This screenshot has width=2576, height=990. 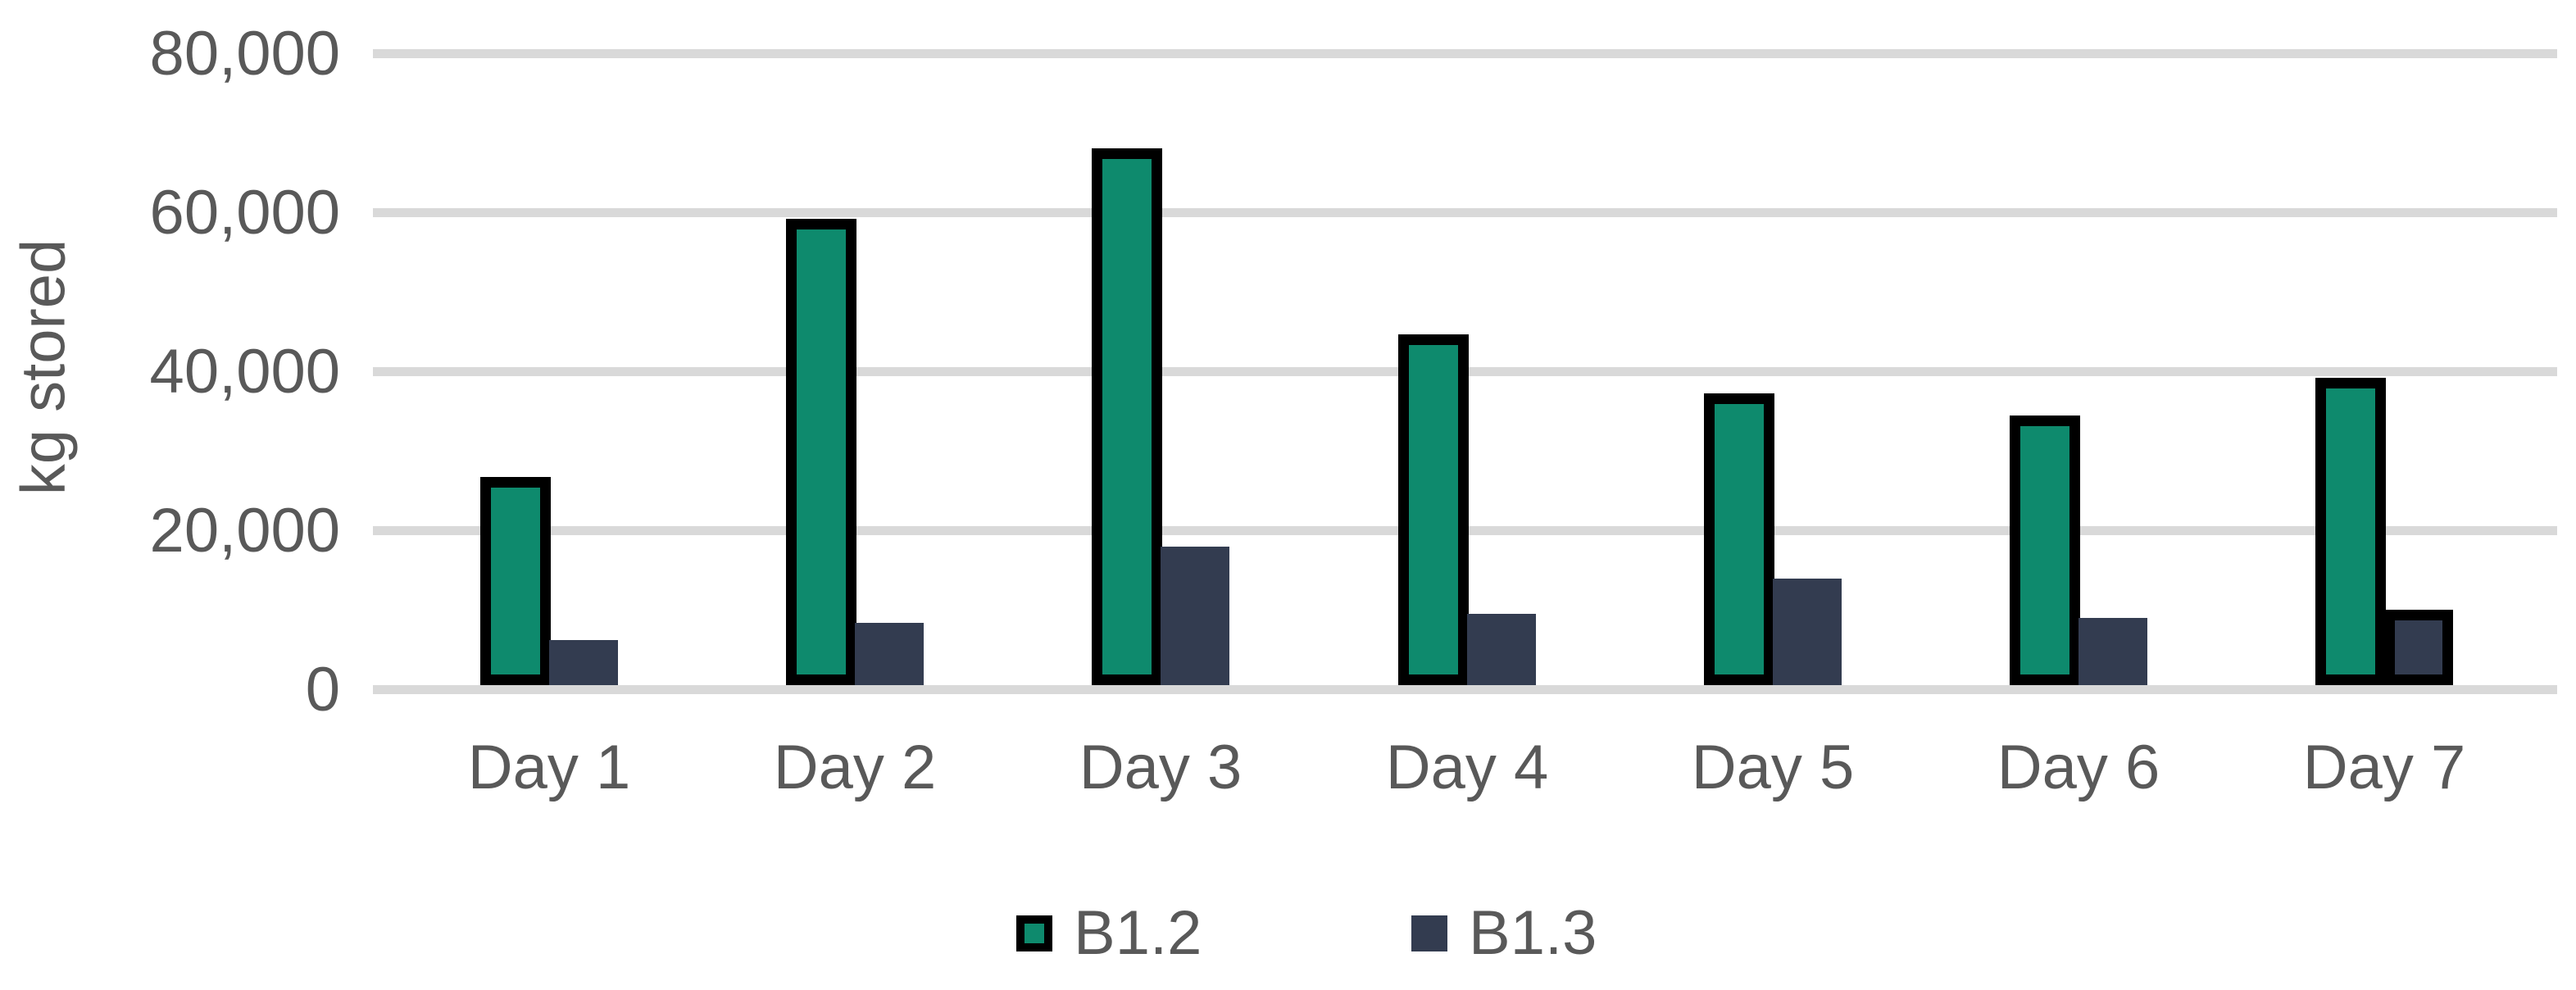 What do you see at coordinates (244, 372) in the screenshot?
I see `y-tick-label: 40,000` at bounding box center [244, 372].